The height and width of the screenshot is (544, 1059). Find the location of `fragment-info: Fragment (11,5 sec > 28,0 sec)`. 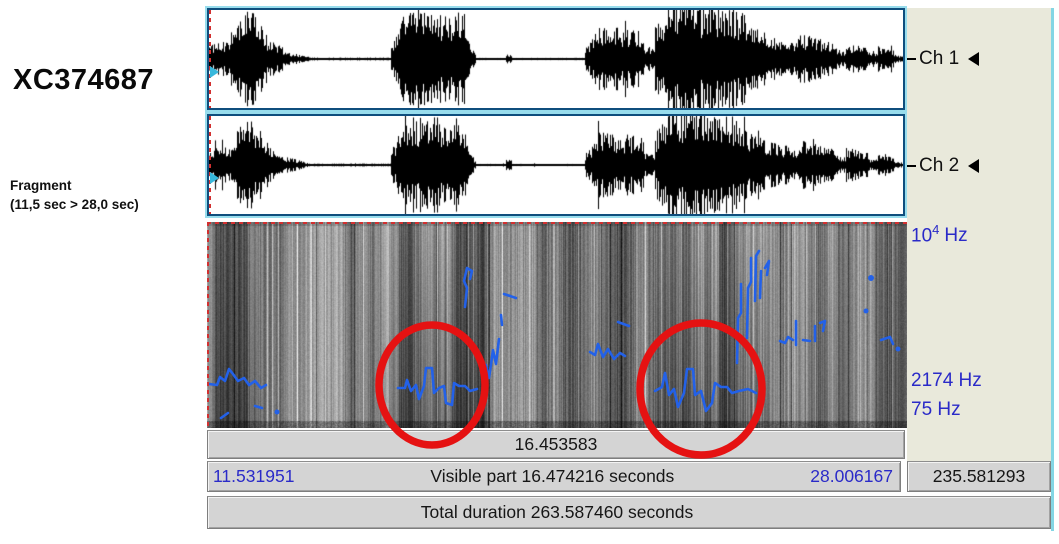

fragment-info: Fragment (11,5 sec > 28,0 sec) is located at coordinates (74, 195).